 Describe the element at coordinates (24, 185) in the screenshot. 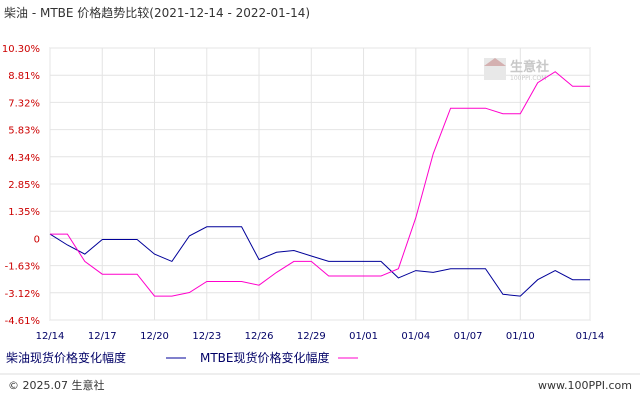

I see `y-tick-label: 2.85%` at that location.